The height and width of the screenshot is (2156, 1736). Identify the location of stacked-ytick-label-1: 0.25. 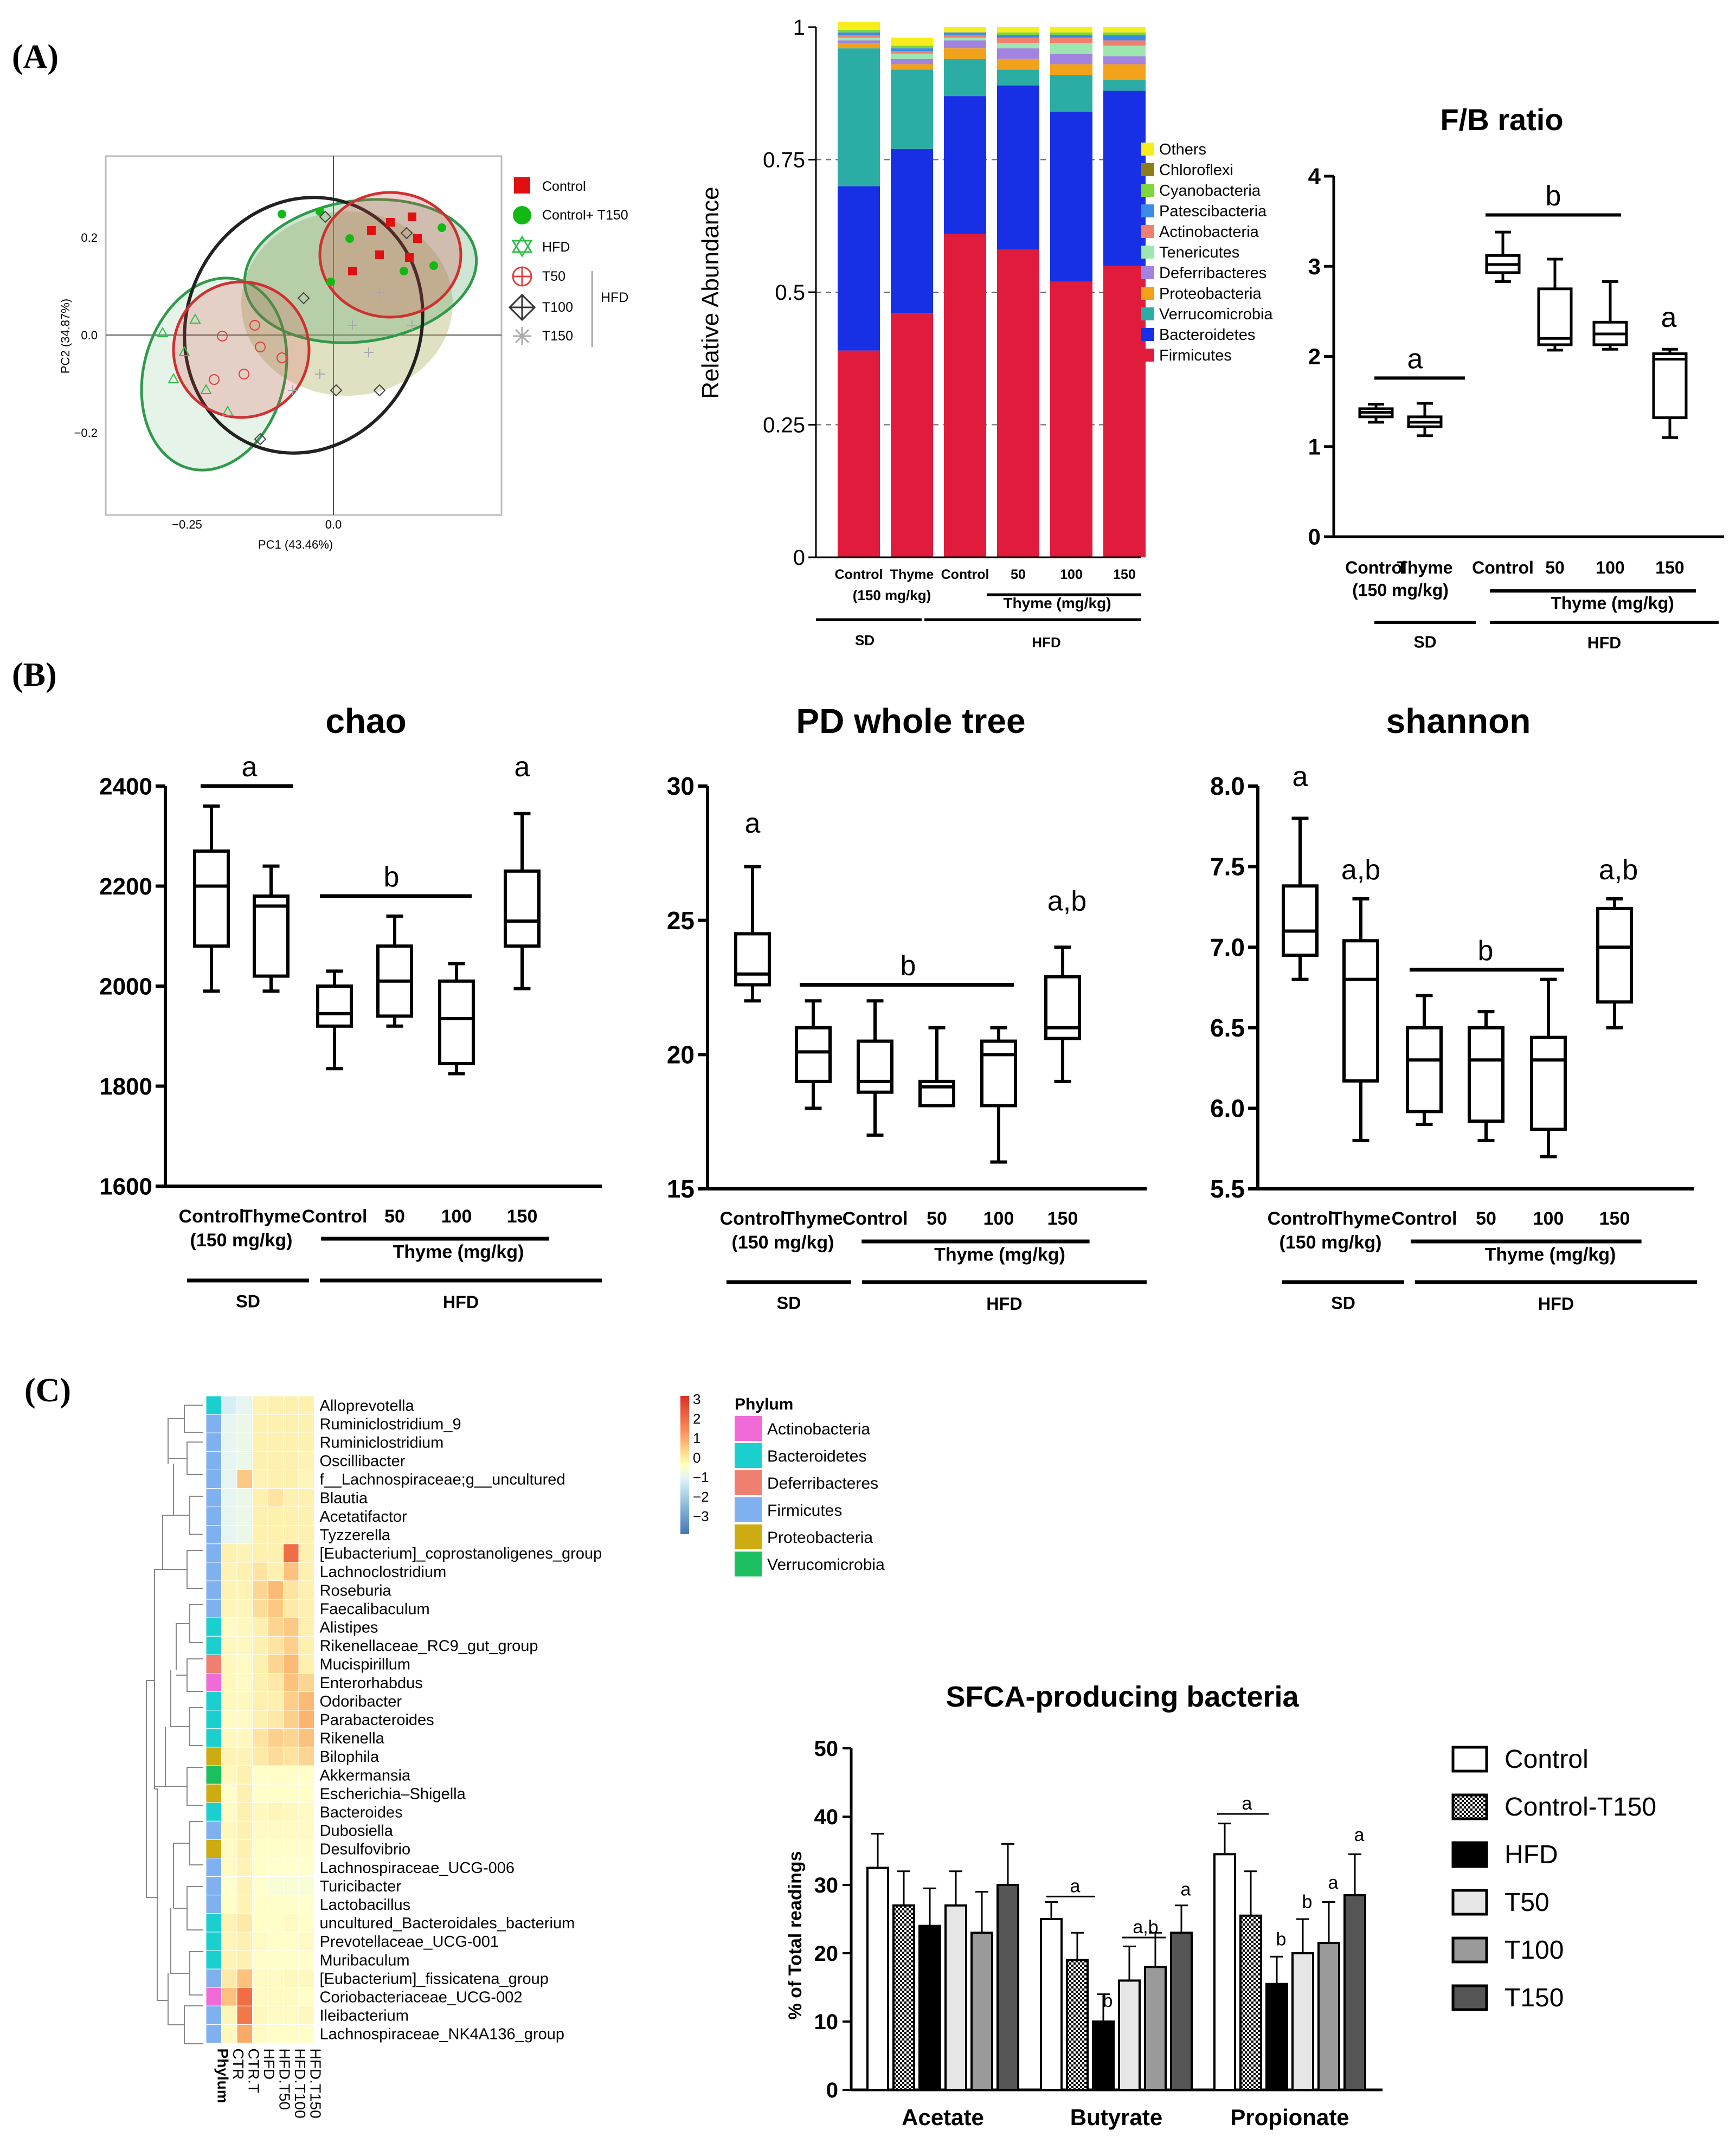
(784, 425).